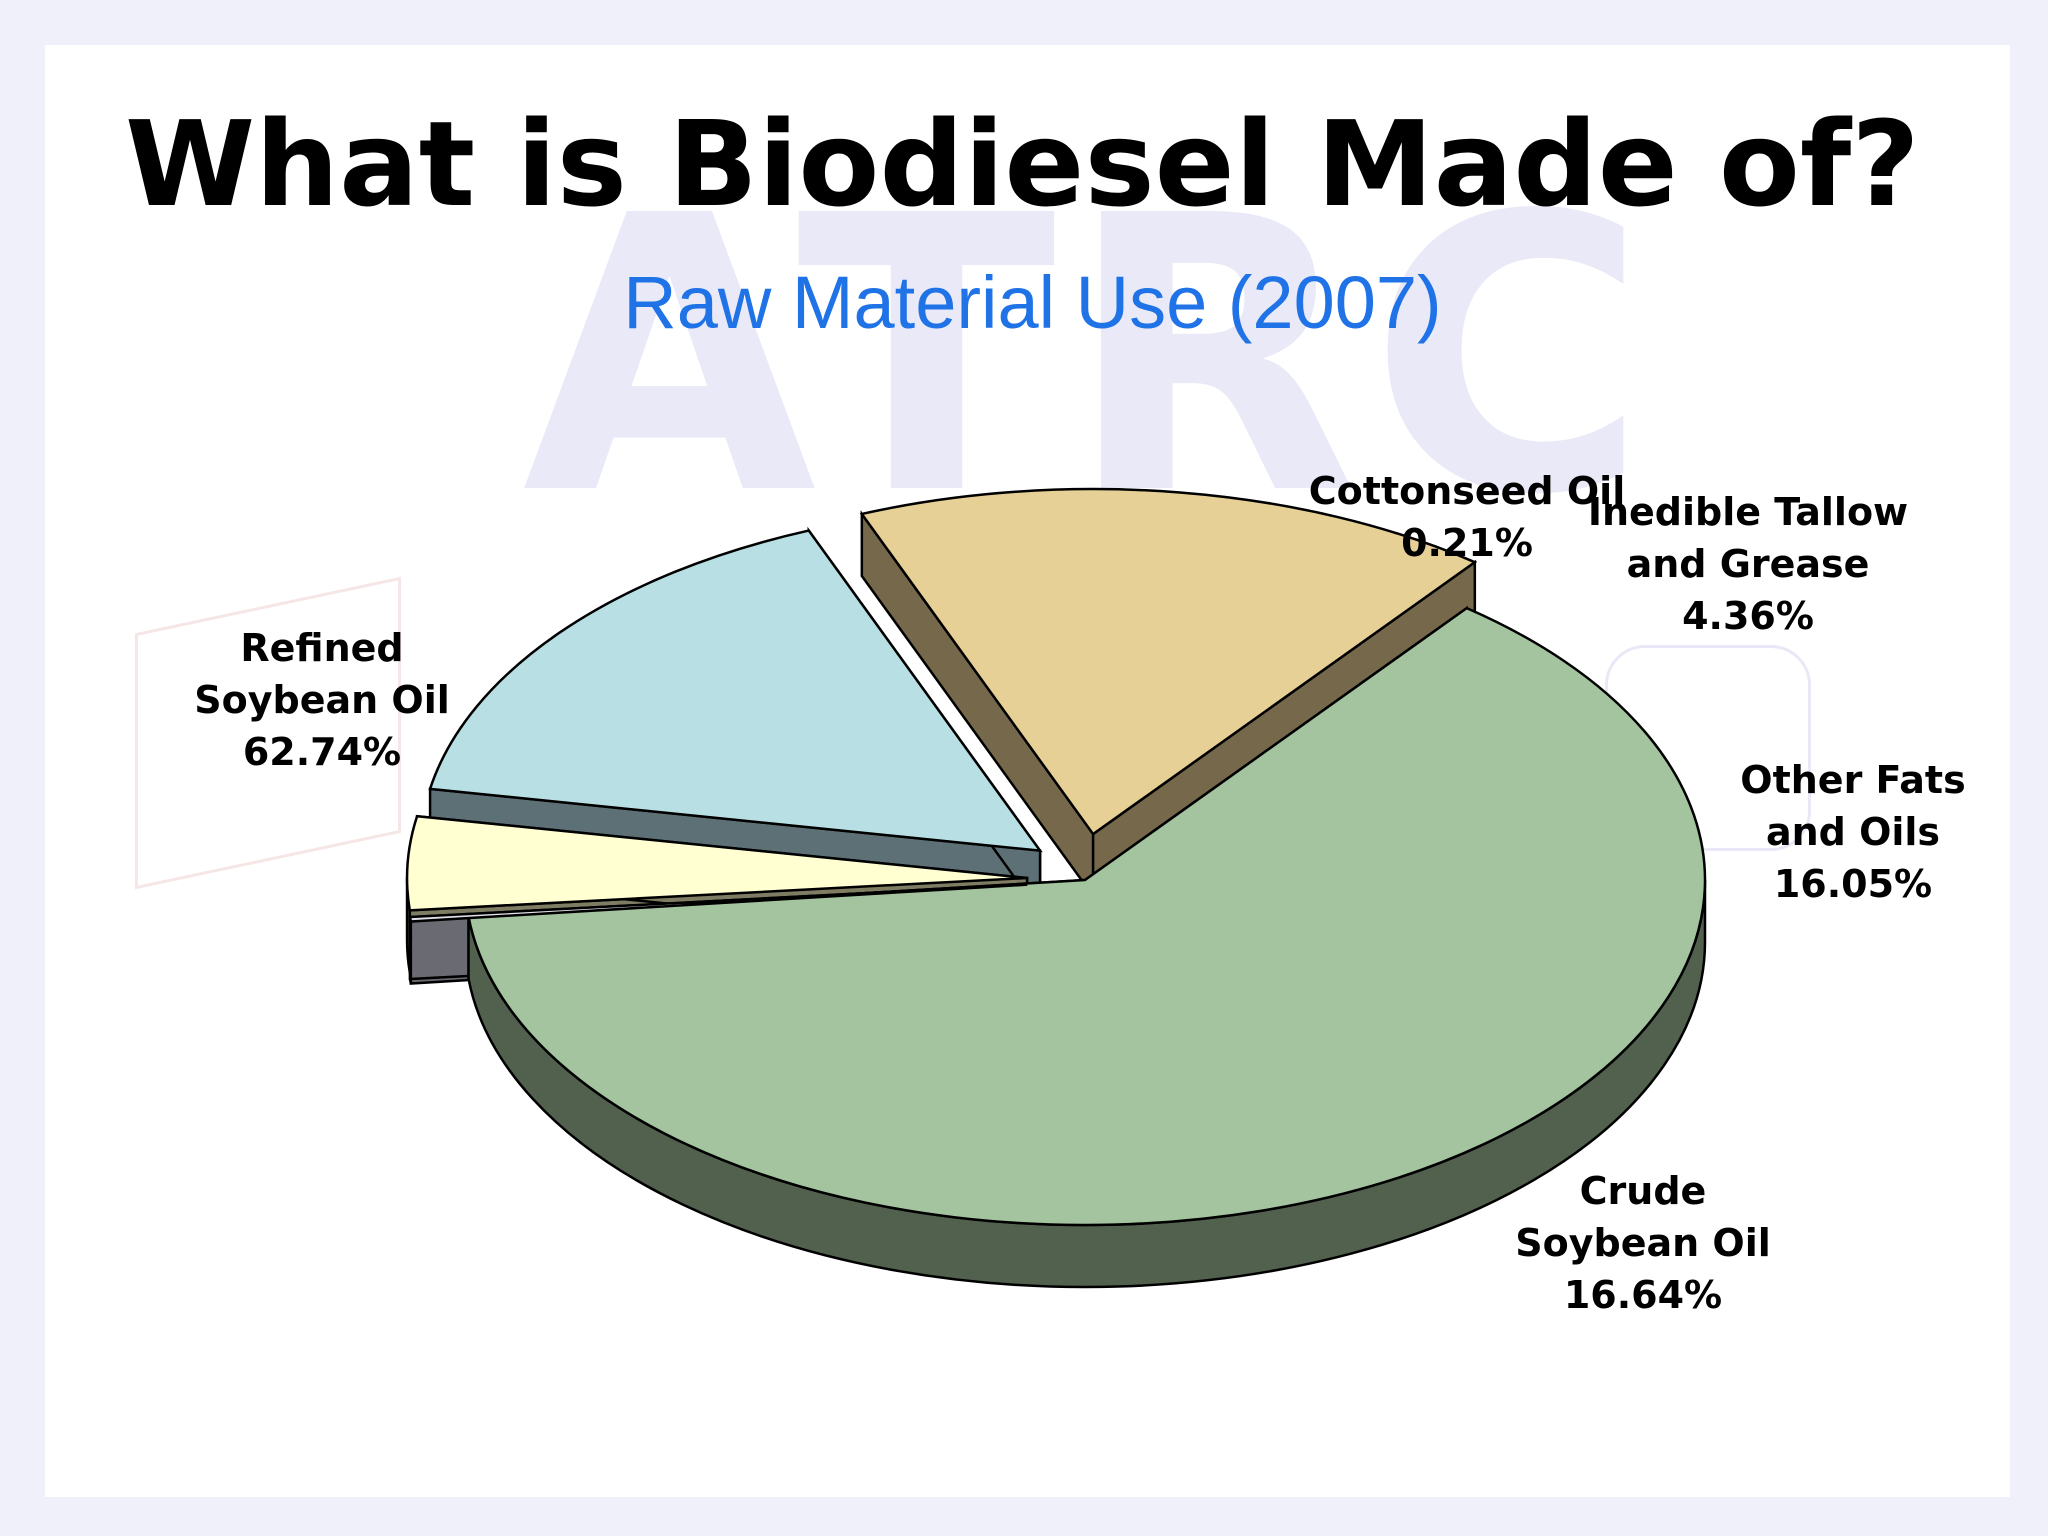  What do you see at coordinates (718, 903) in the screenshot?
I see `pie-slice-cottonseed-oil` at bounding box center [718, 903].